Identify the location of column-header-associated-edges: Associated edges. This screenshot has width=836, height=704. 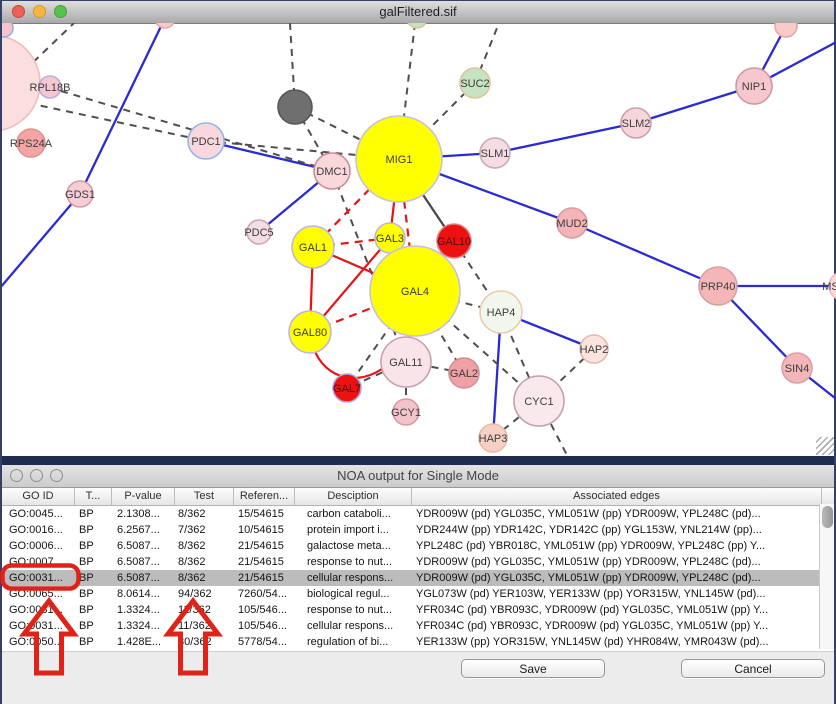
(617, 496).